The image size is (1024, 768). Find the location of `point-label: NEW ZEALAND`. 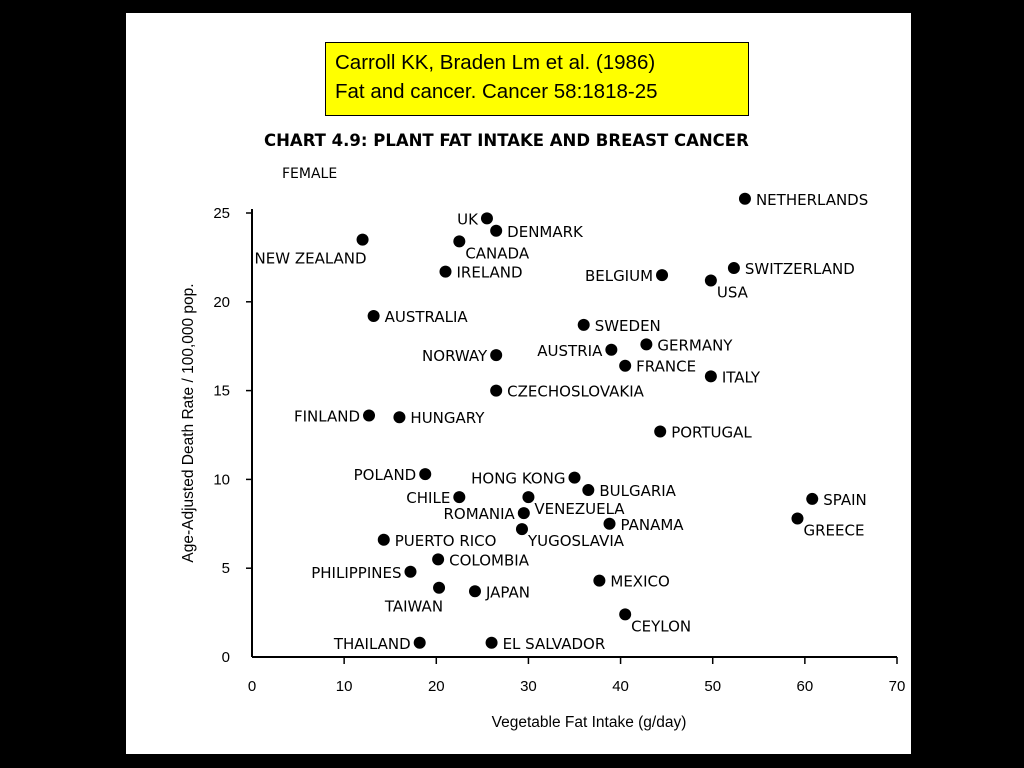

point-label: NEW ZEALAND is located at coordinates (311, 259).